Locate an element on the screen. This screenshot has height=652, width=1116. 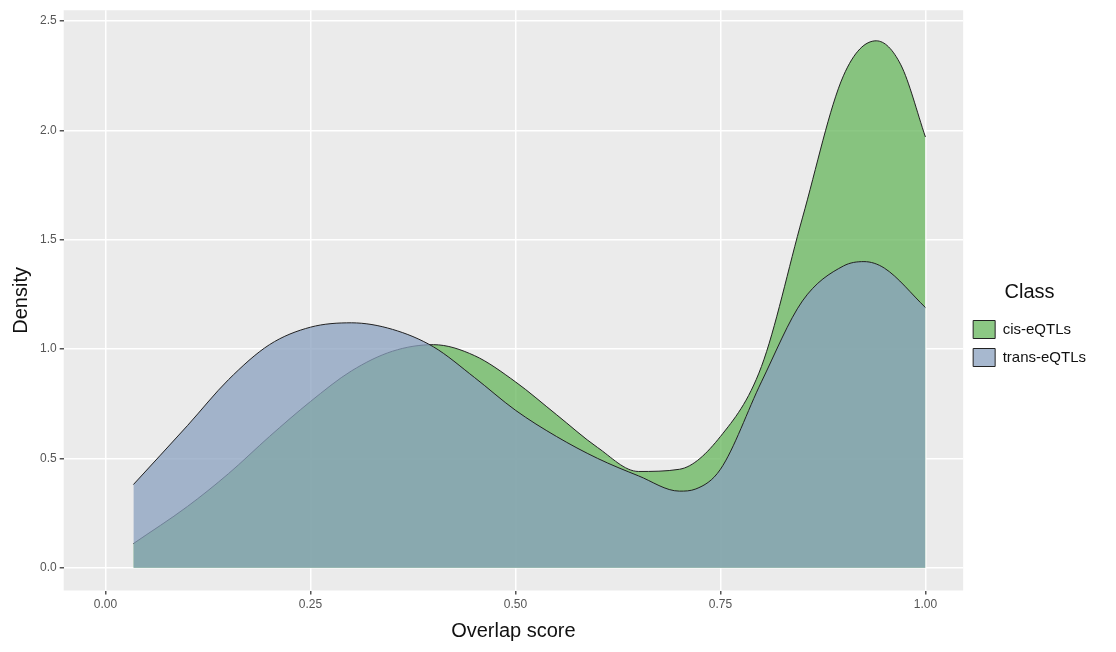
legend-label: cis-eQTLs is located at coordinates (1036, 328).